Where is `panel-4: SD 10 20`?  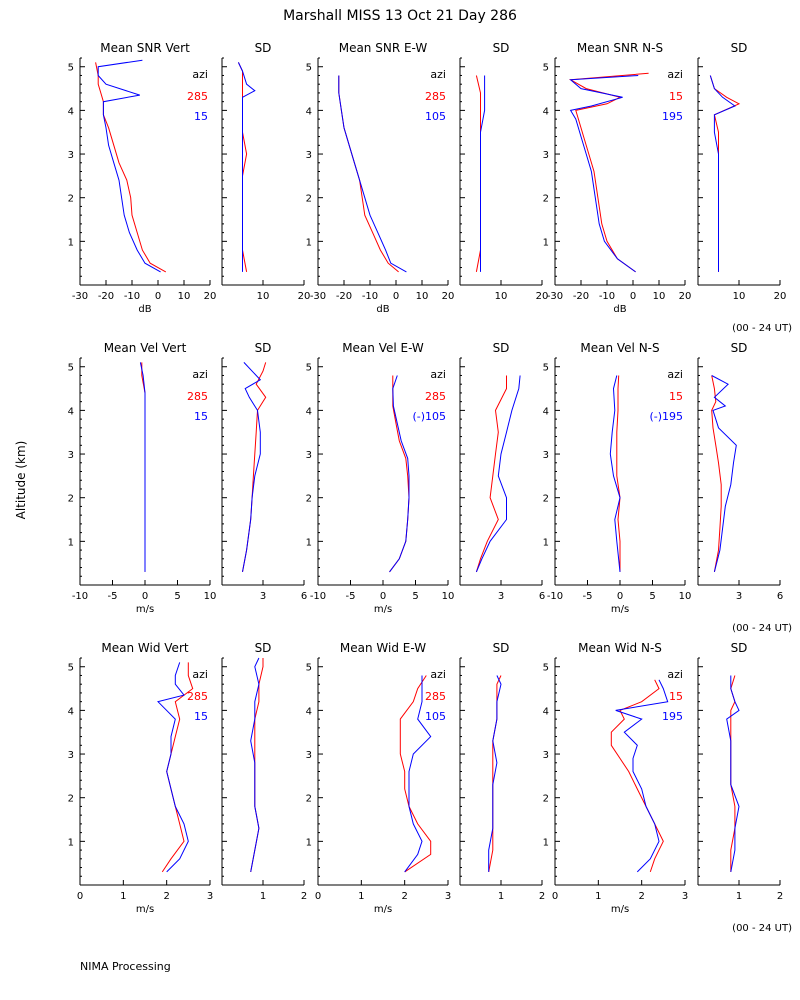
panel-4: SD 10 20 is located at coordinates (503, 171).